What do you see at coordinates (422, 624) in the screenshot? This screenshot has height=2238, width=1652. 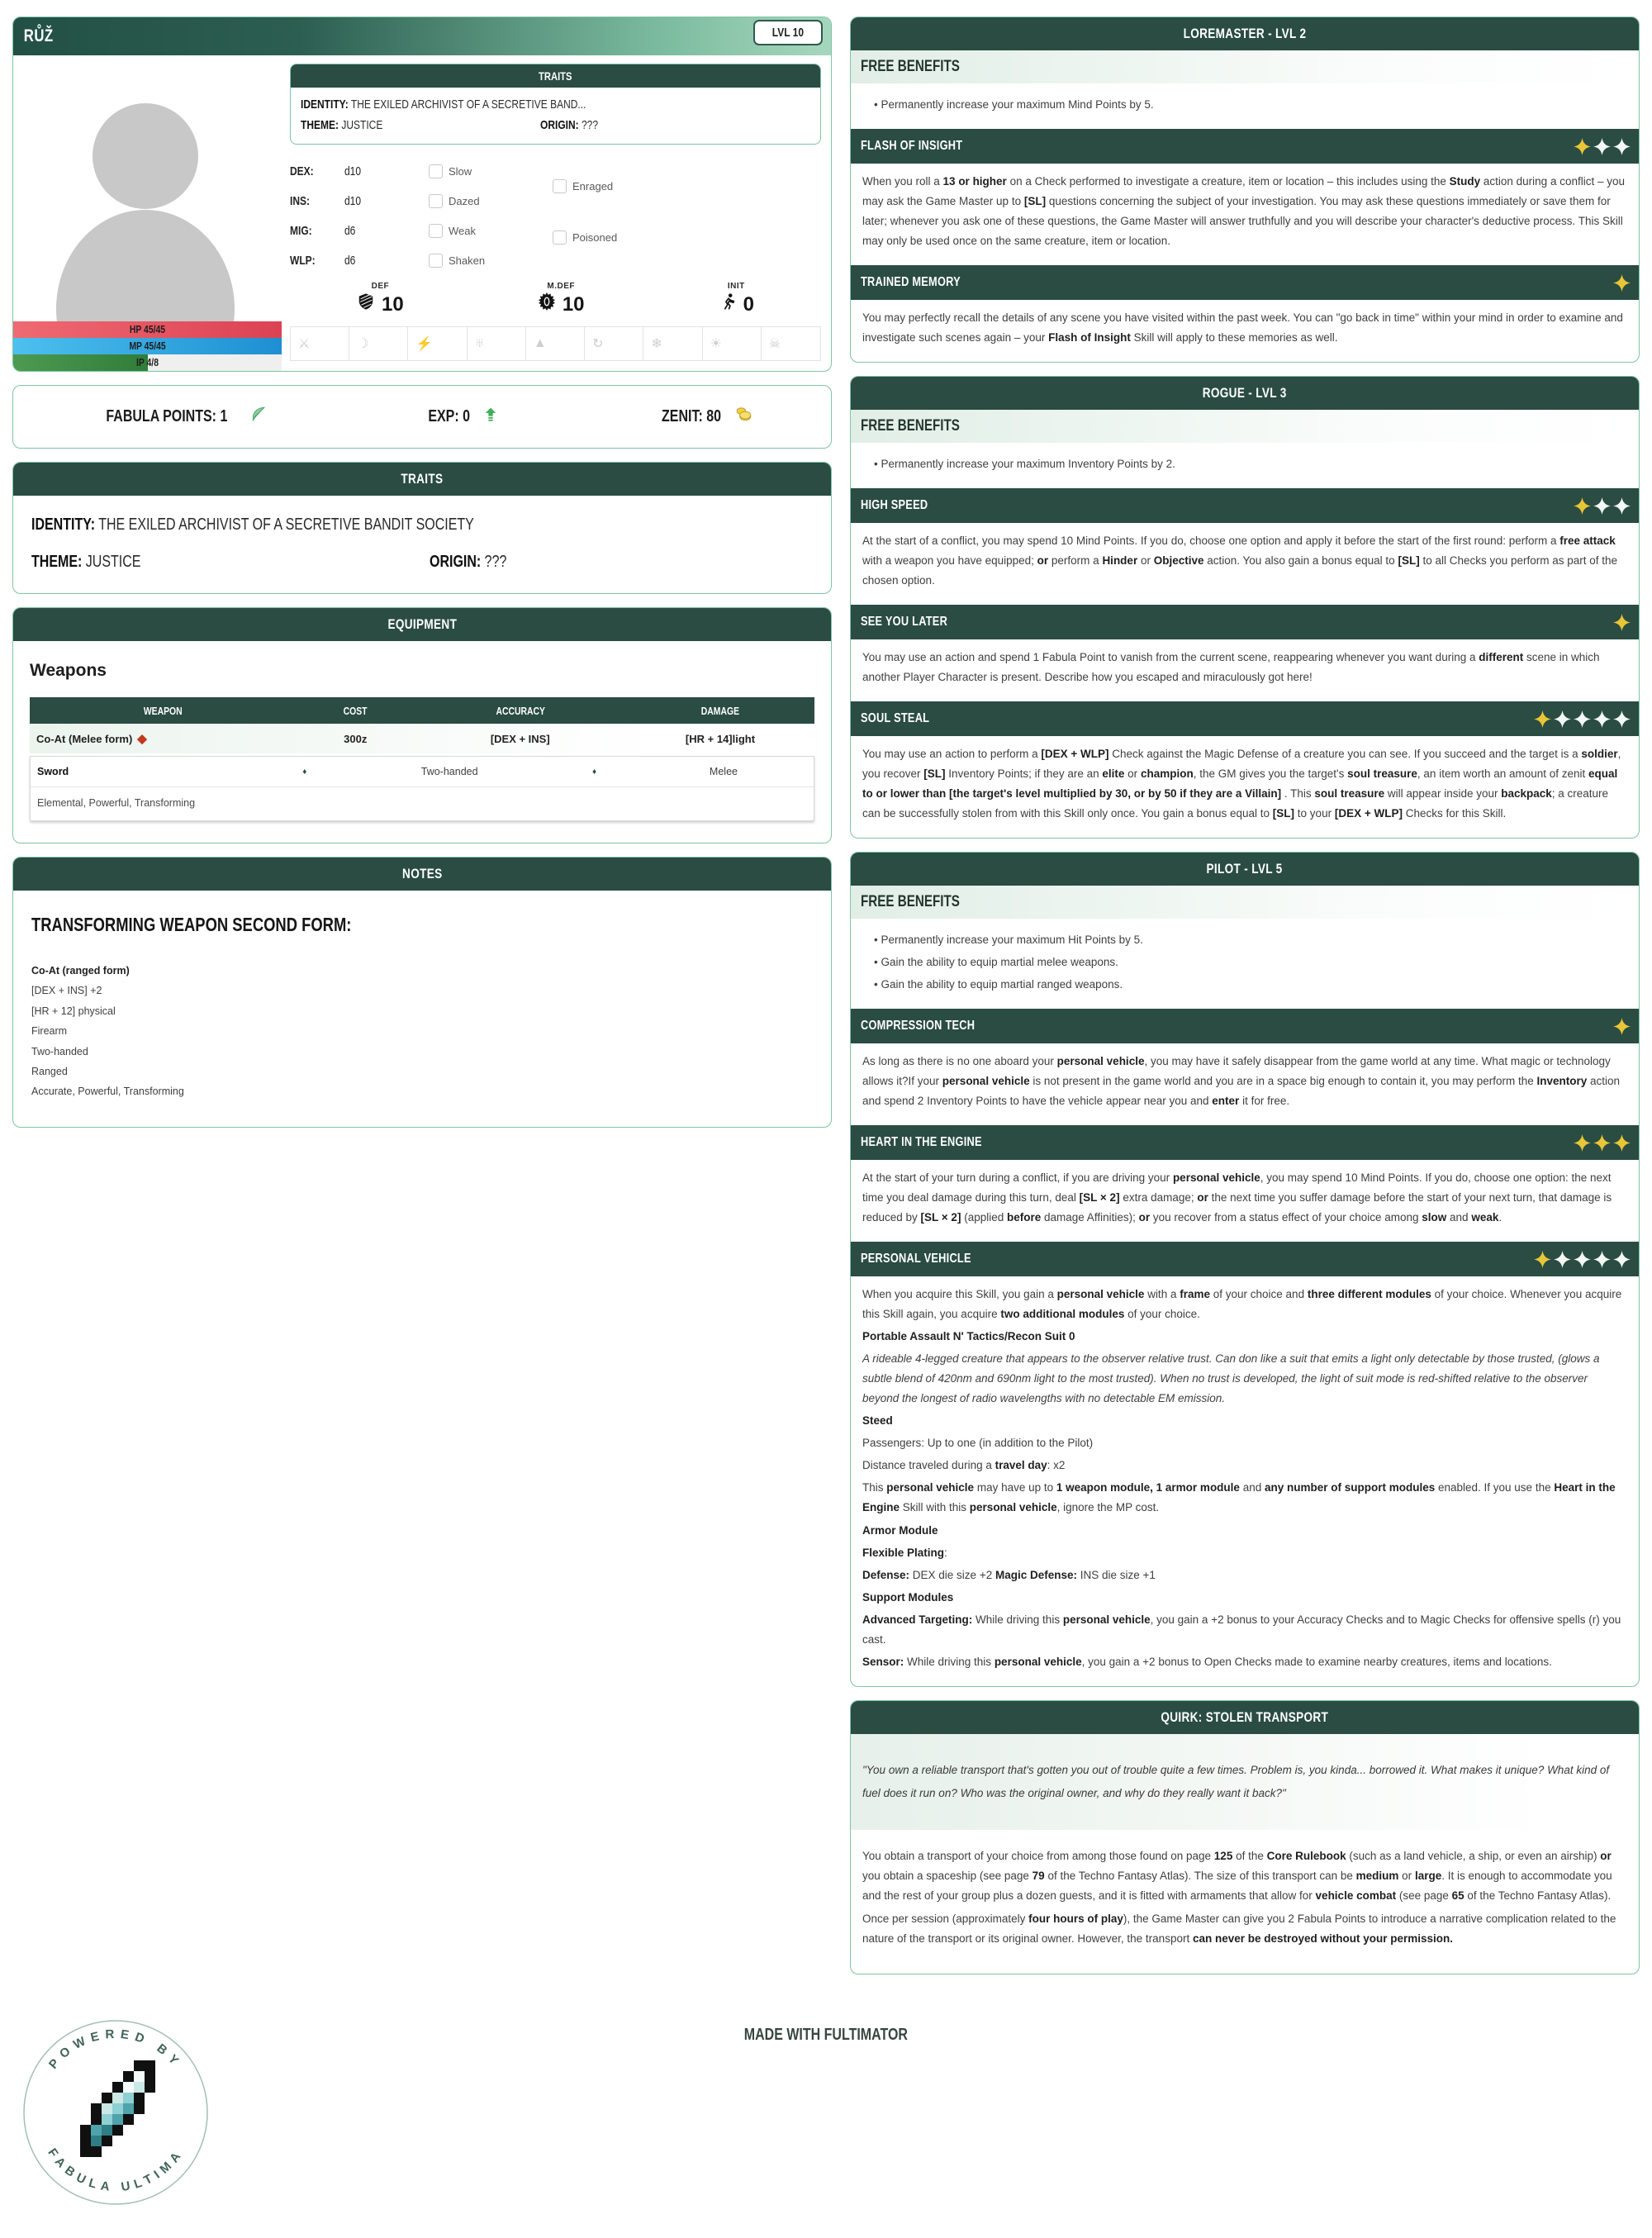 I see `equipment-card-title: EQUIPMENT` at bounding box center [422, 624].